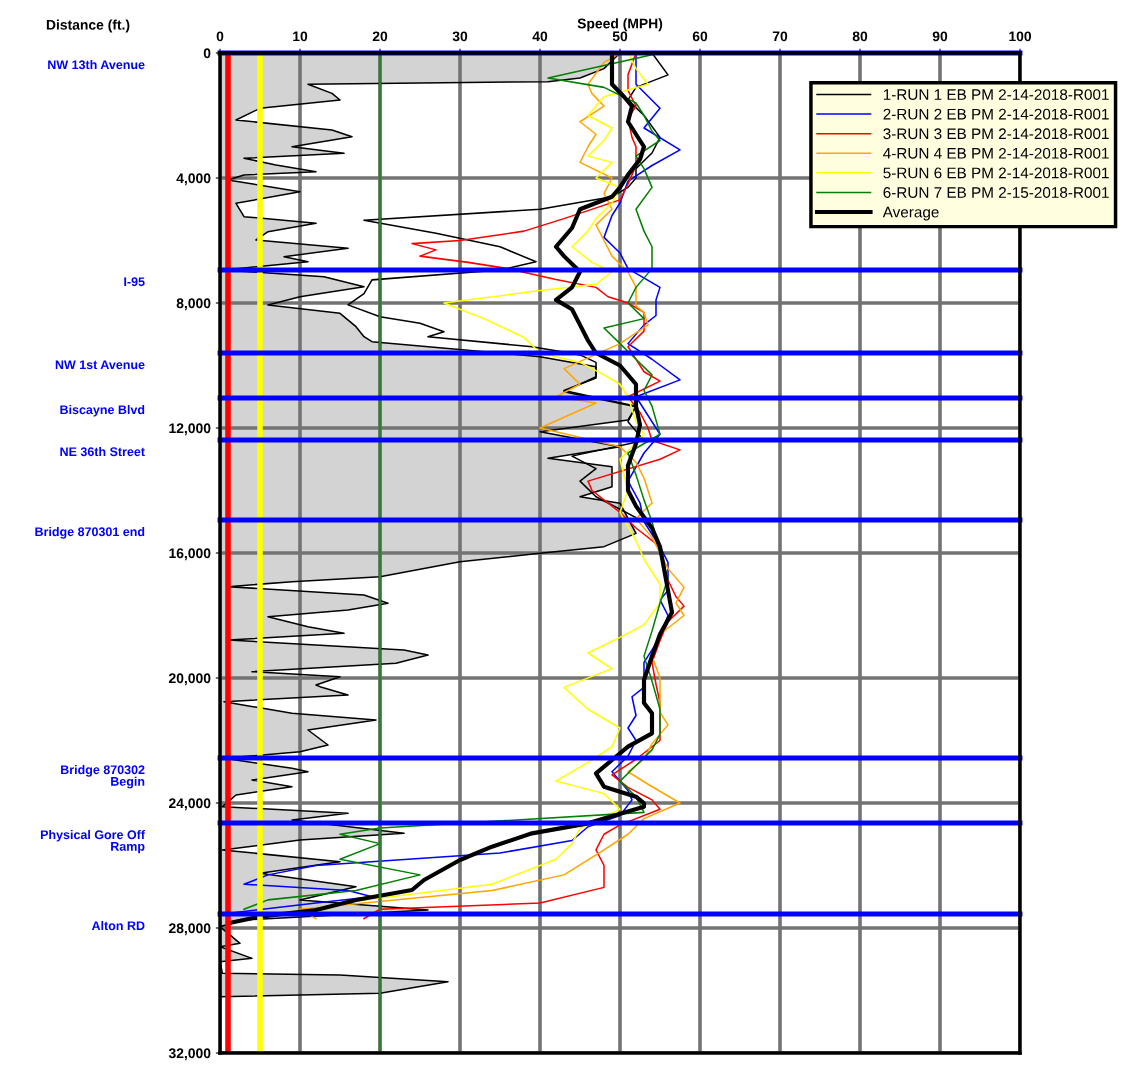 Image resolution: width=1123 pixels, height=1070 pixels. What do you see at coordinates (207, 53) in the screenshot?
I see `y-tick-label: 0` at bounding box center [207, 53].